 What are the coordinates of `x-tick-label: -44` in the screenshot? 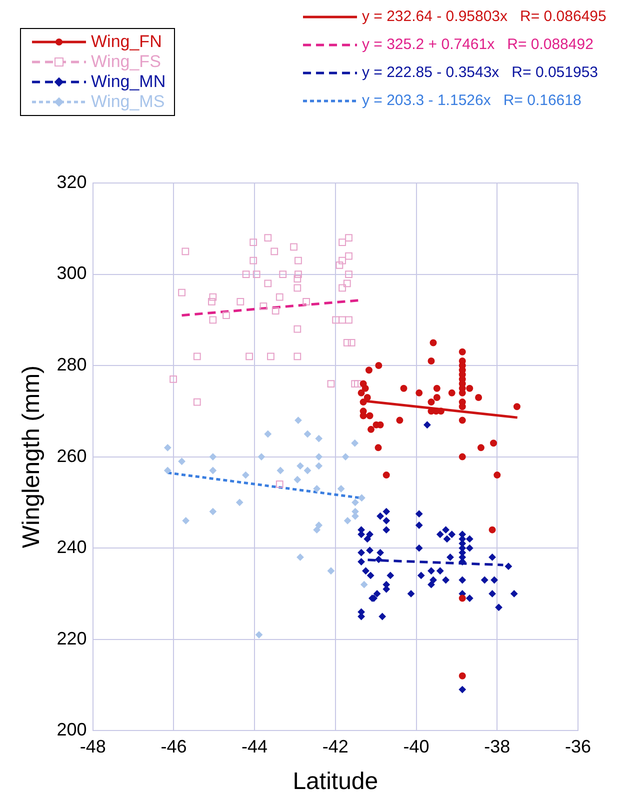 It's located at (255, 746).